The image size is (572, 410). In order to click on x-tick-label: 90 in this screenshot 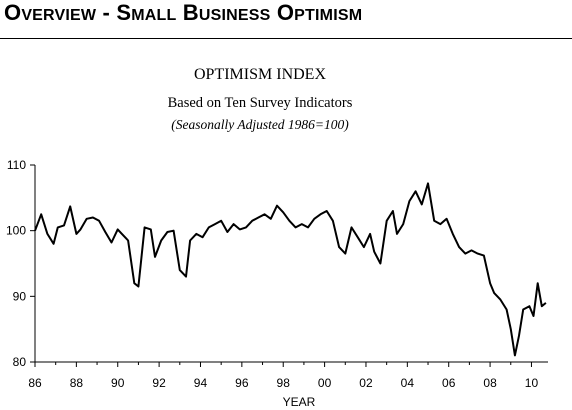, I will do `click(118, 383)`.